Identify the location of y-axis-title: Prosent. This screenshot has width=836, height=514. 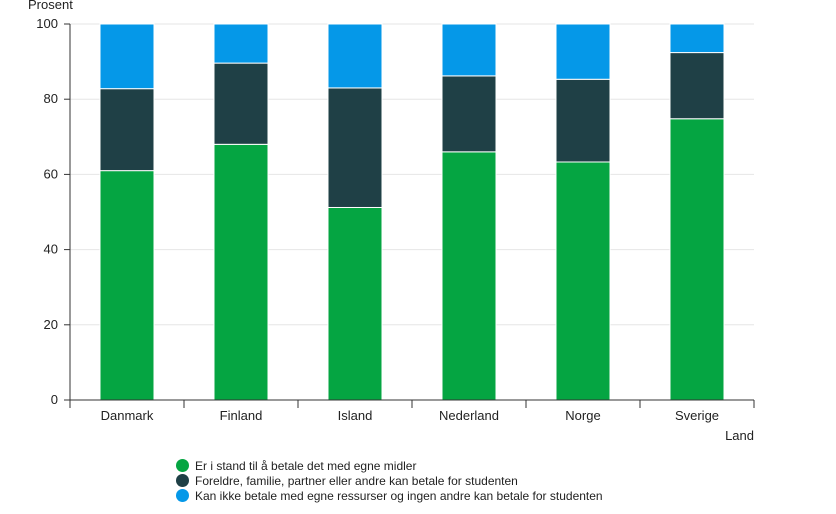
(50, 6).